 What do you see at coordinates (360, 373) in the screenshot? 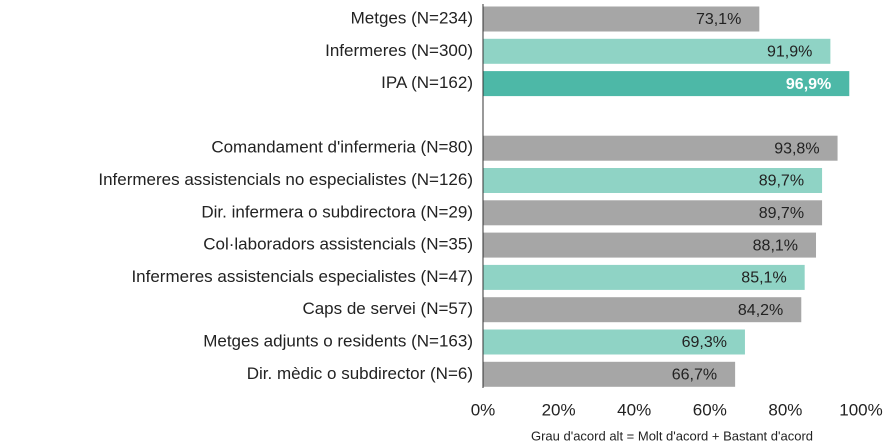
I see `y-tick-label: Dir. mèdic o subdirector (N=6)` at bounding box center [360, 373].